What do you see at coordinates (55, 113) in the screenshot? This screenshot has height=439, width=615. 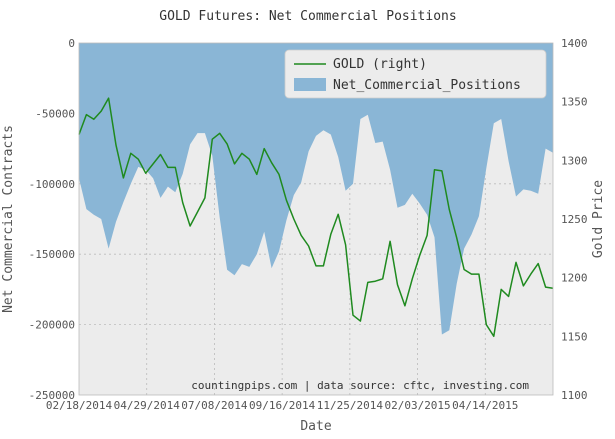 I see `y-left-tick-label: -50000` at bounding box center [55, 113].